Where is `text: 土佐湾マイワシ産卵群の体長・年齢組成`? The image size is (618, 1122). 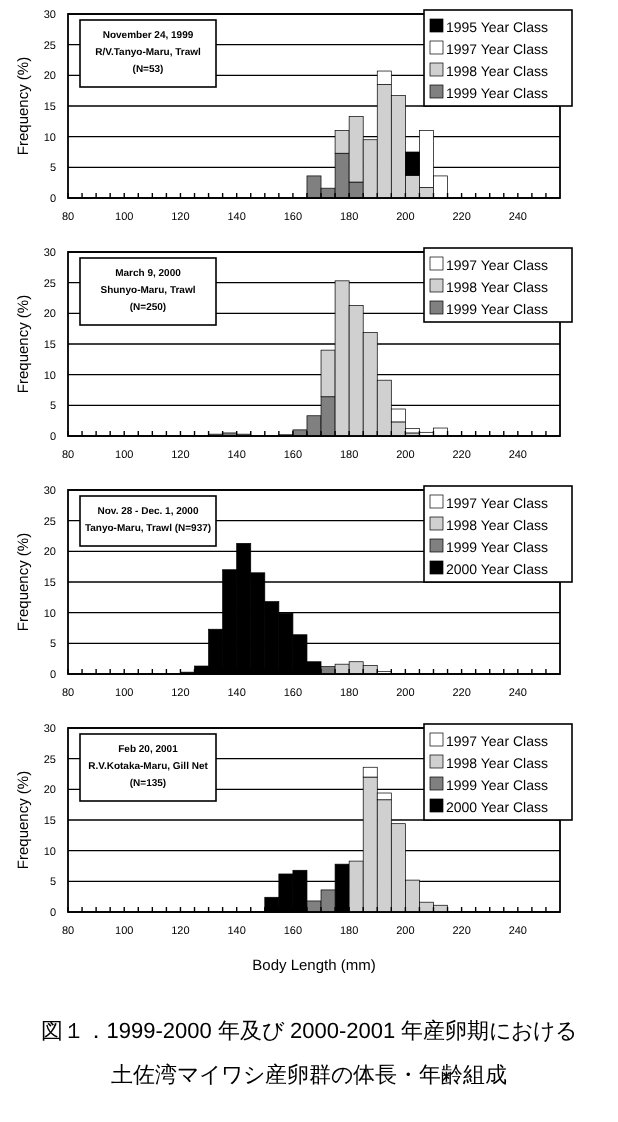 text: 土佐湾マイワシ産卵群の体長・年齢組成 is located at coordinates (309, 1075).